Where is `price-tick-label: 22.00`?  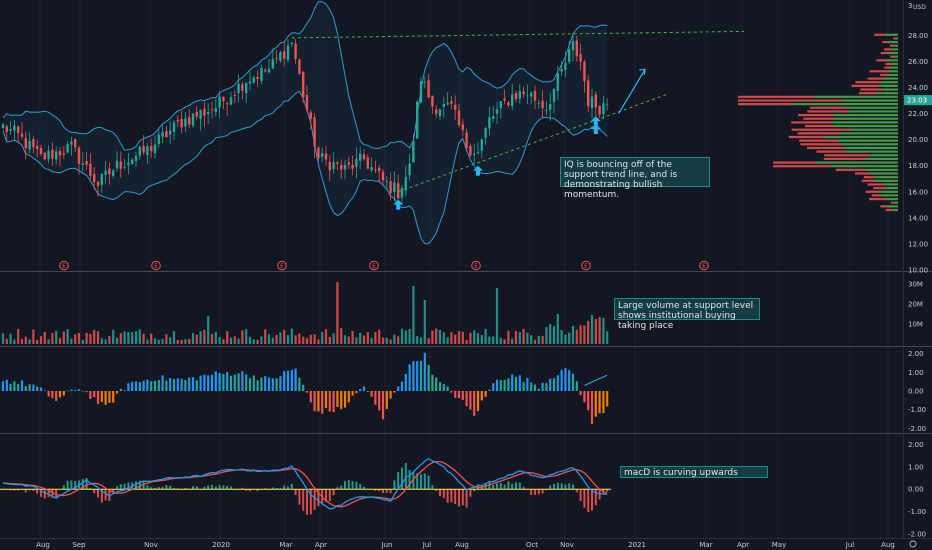
price-tick-label: 22.00 is located at coordinates (918, 114).